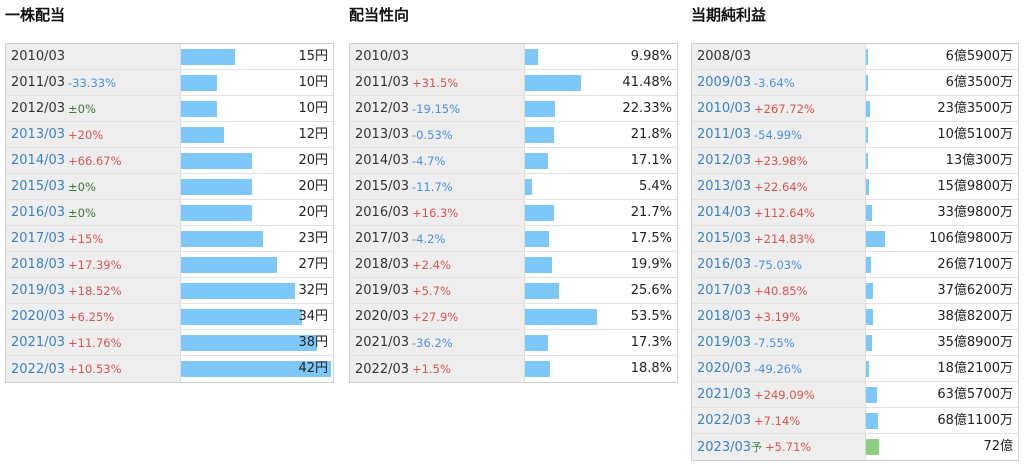  What do you see at coordinates (975, 342) in the screenshot?
I see `value-label: 35億8900万` at bounding box center [975, 342].